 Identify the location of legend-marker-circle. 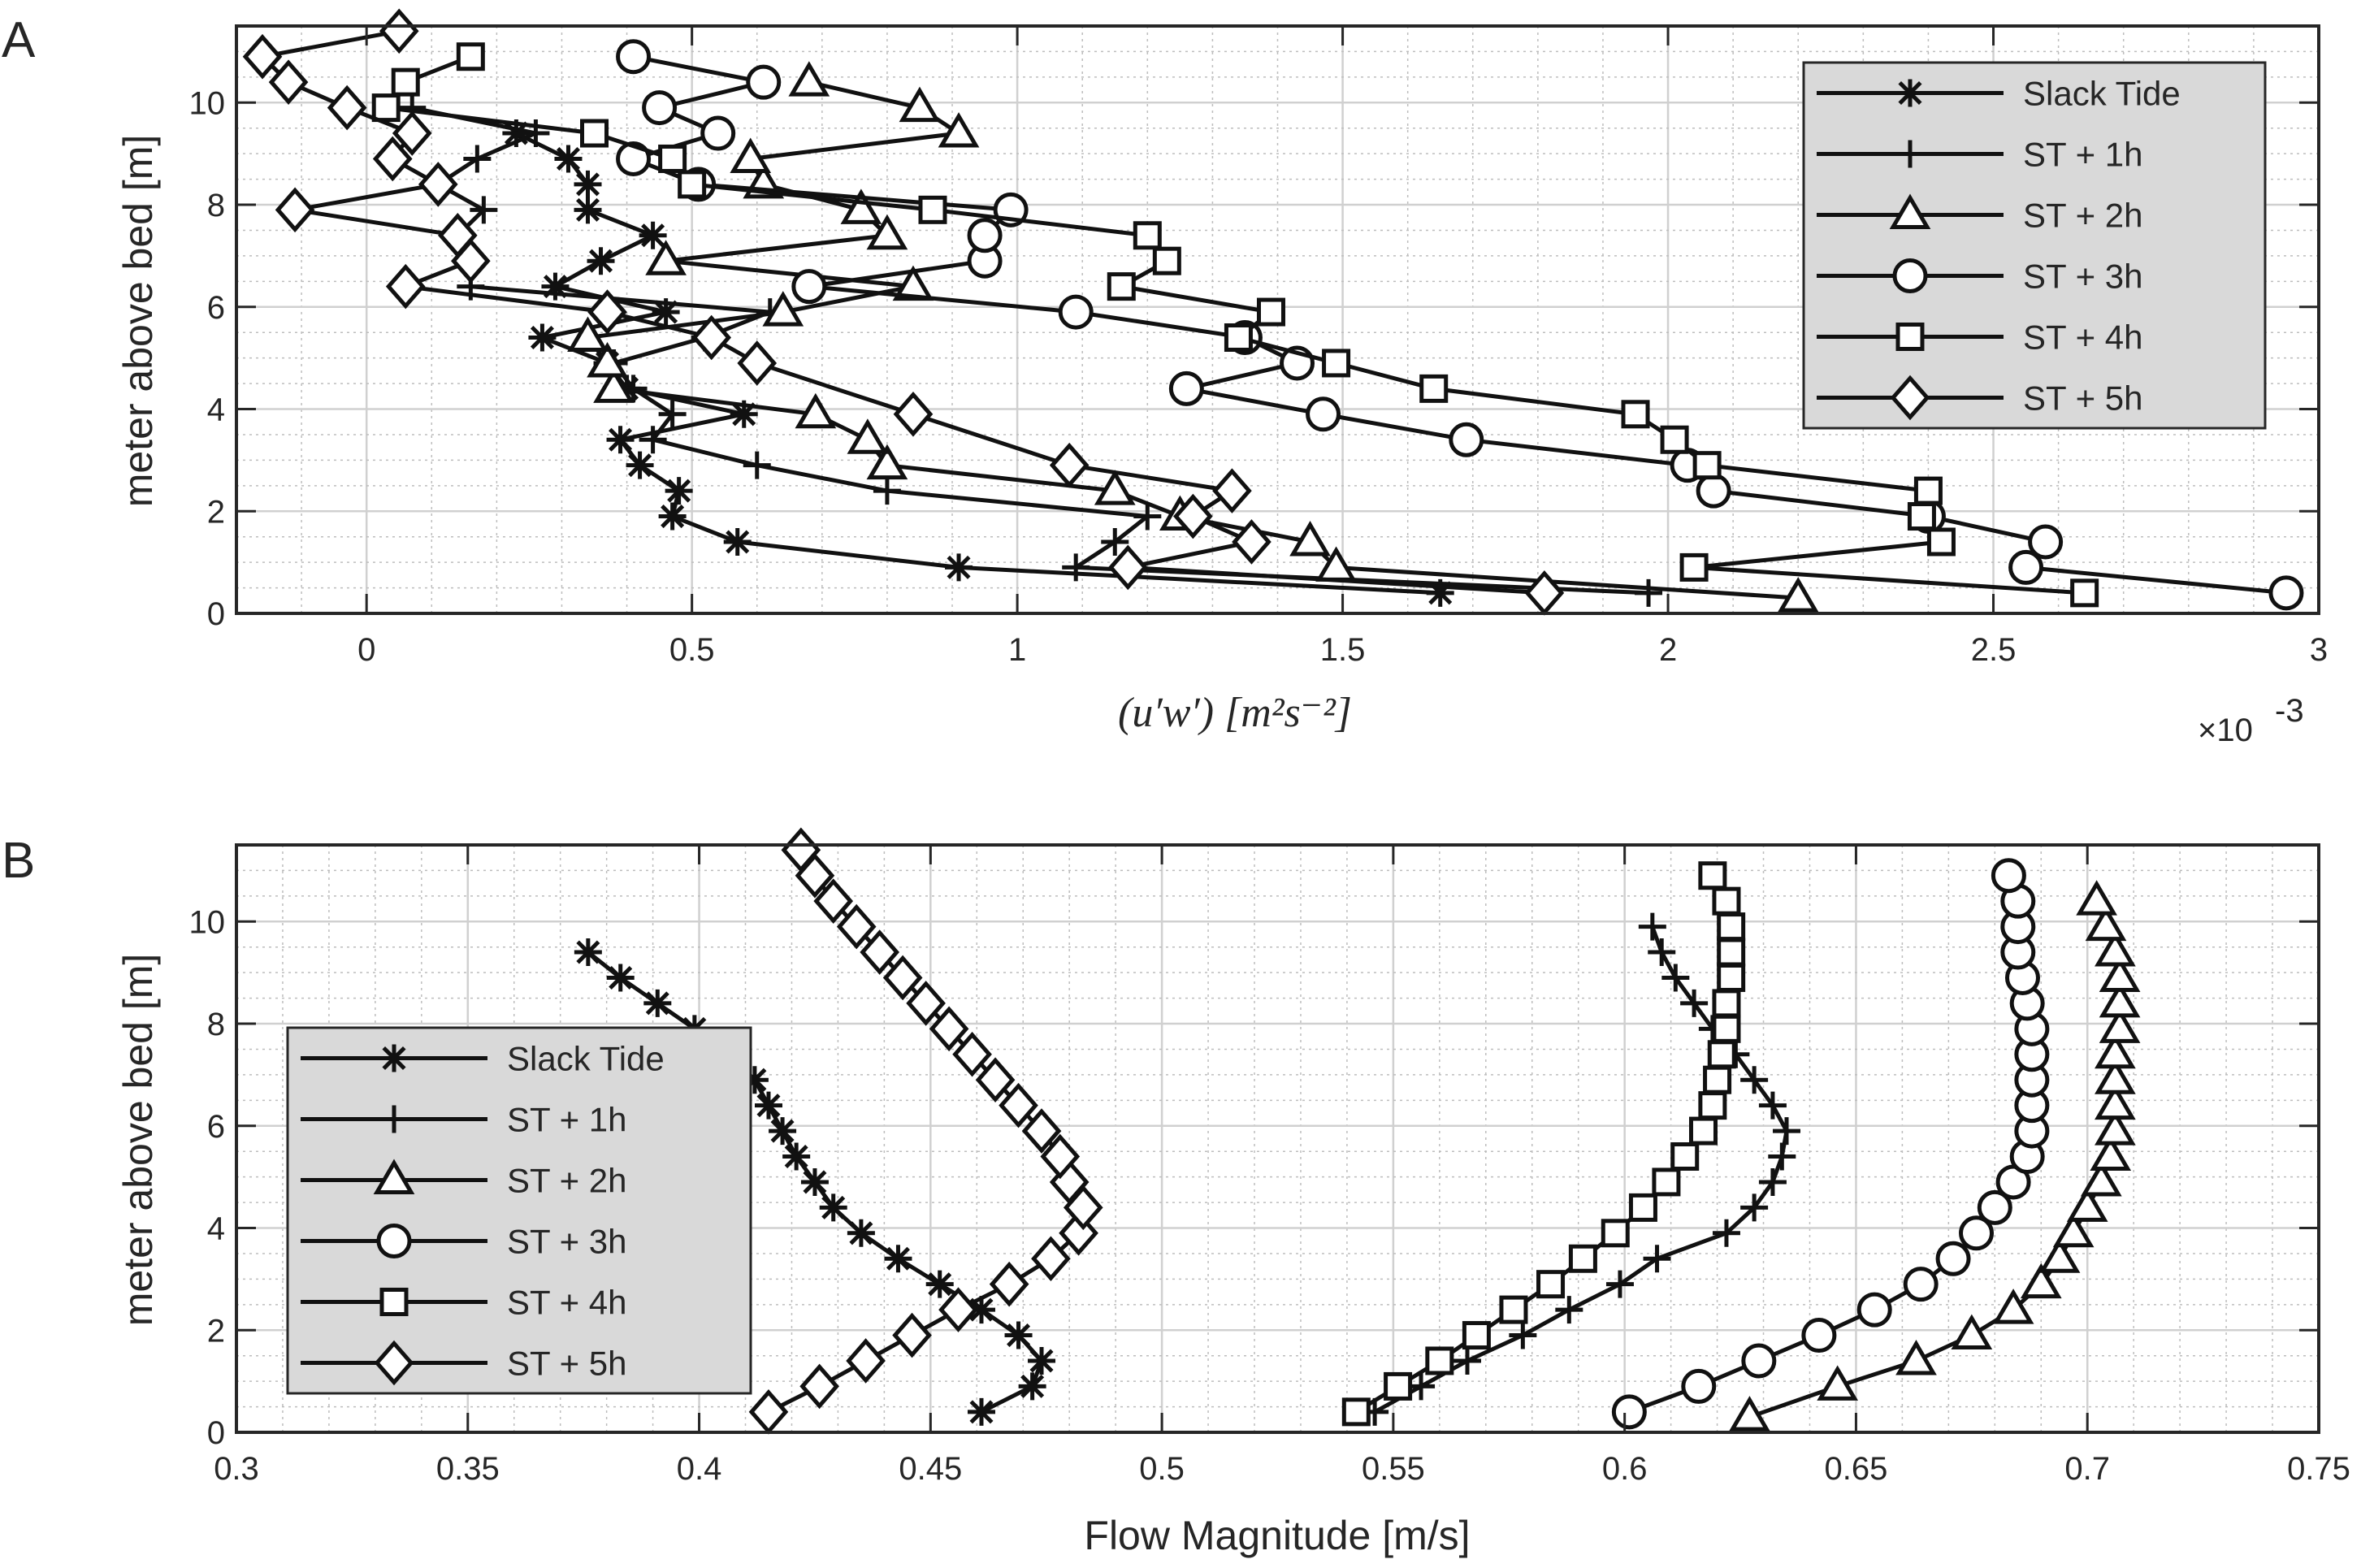
(394, 1241).